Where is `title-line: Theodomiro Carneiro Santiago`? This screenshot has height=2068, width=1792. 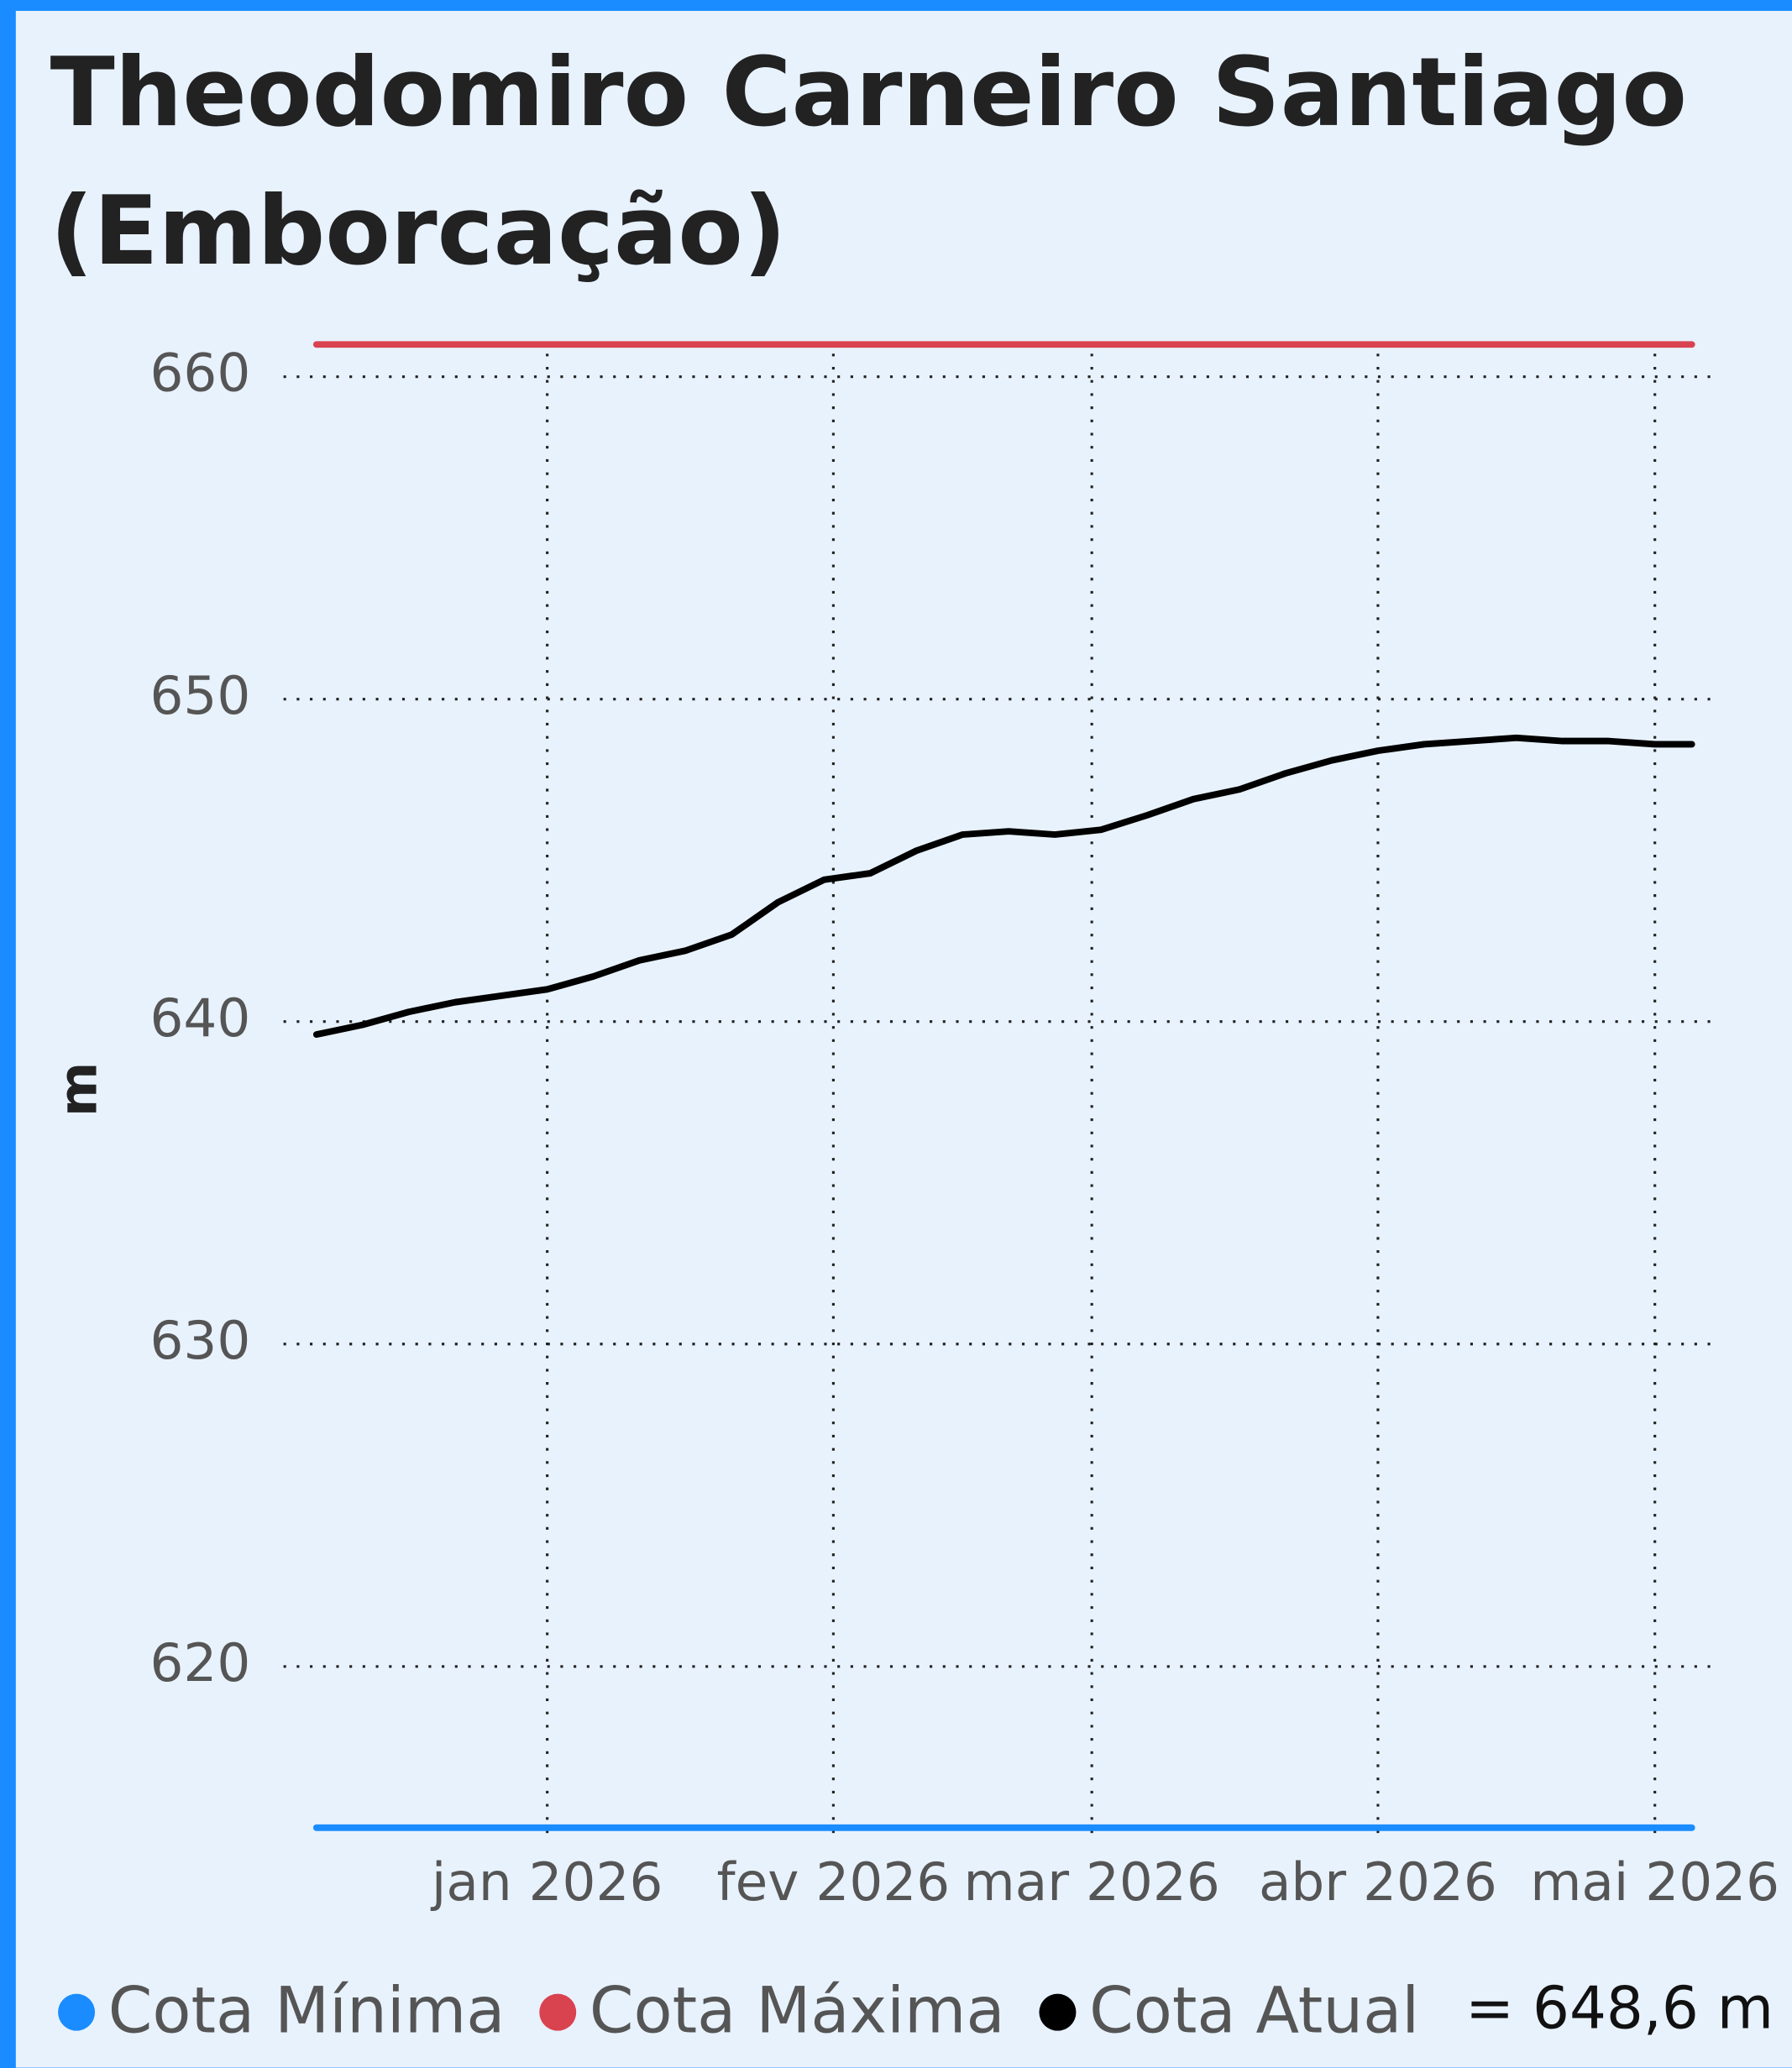
title-line: Theodomiro Carneiro Santiago is located at coordinates (868, 93).